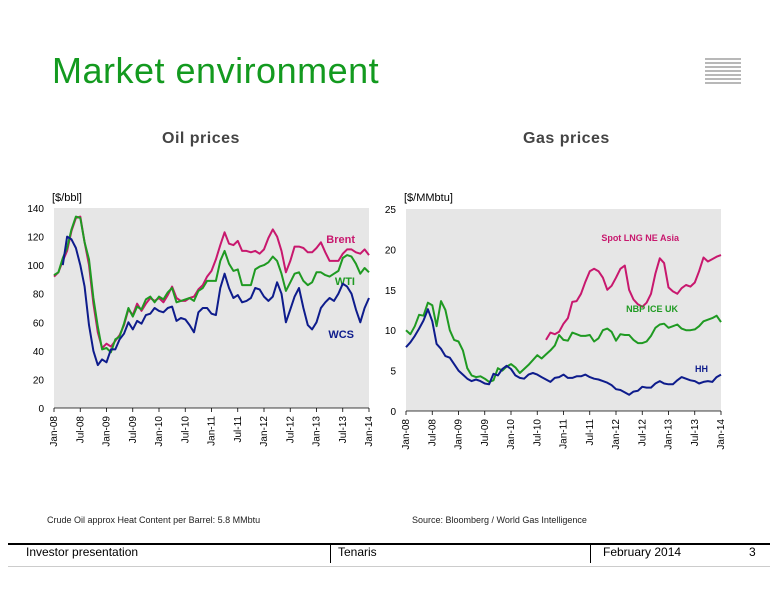 Image resolution: width=776 pixels, height=600 pixels. I want to click on gas-x-tick-label: Jan-12, so click(616, 434).